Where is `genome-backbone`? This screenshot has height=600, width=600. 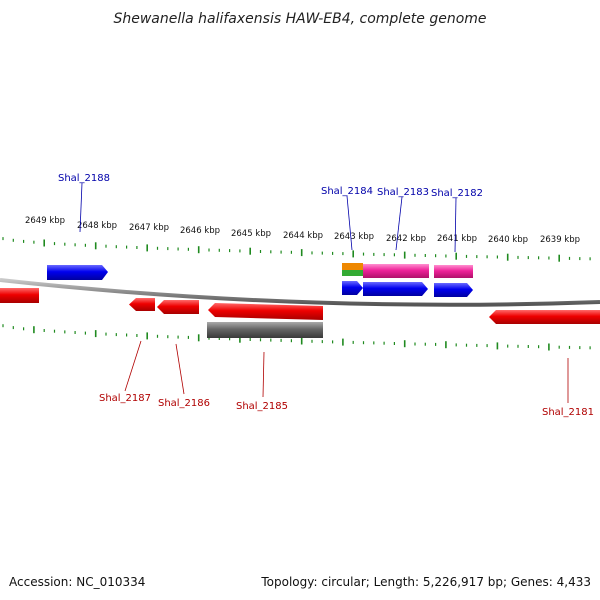
genome-backbone is located at coordinates (300, 292).